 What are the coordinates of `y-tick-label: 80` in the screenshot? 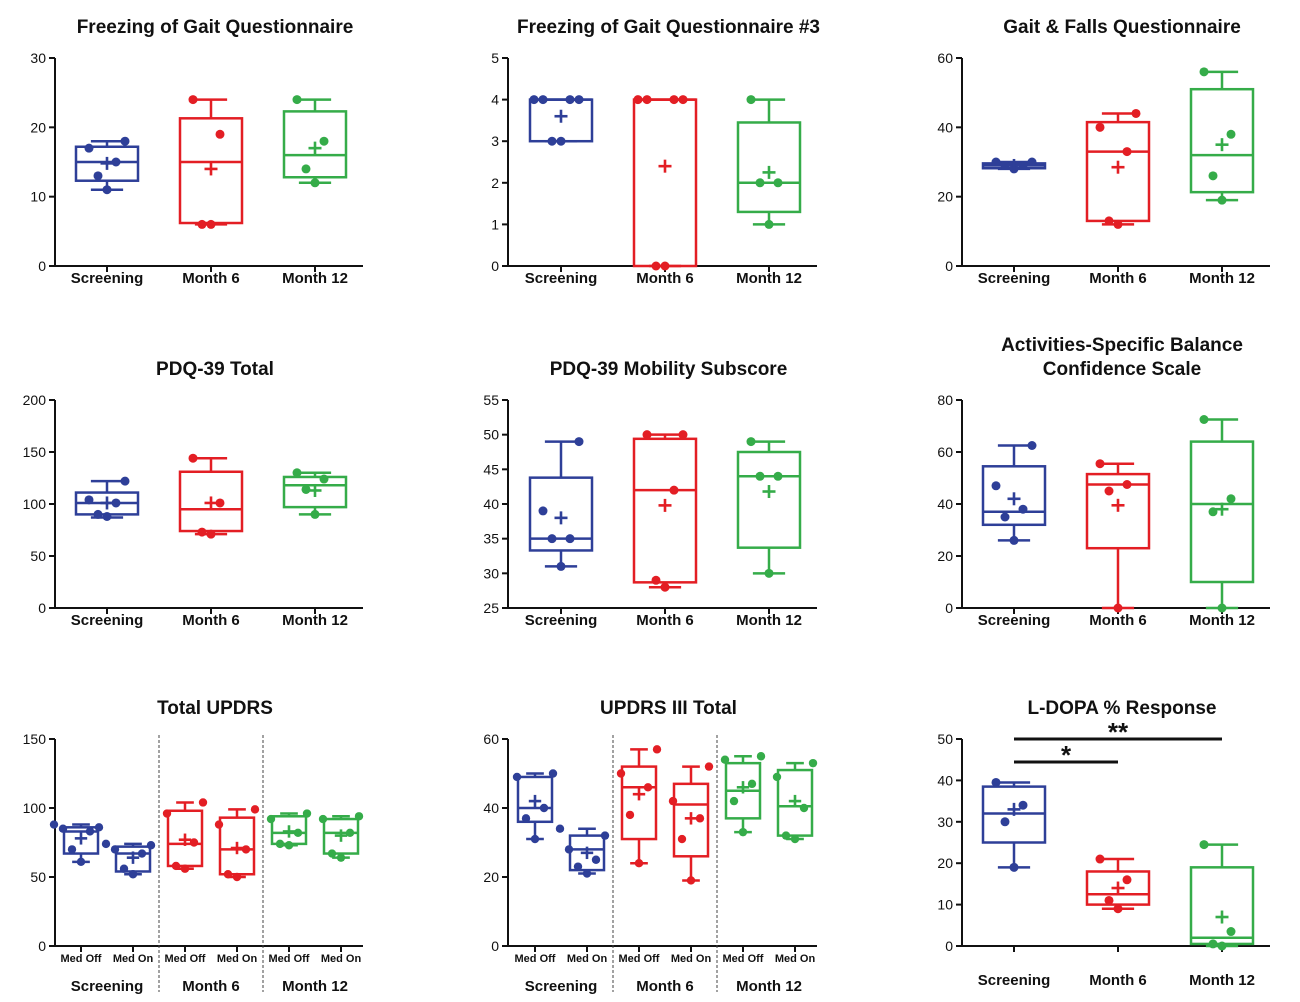 It's located at (945, 400).